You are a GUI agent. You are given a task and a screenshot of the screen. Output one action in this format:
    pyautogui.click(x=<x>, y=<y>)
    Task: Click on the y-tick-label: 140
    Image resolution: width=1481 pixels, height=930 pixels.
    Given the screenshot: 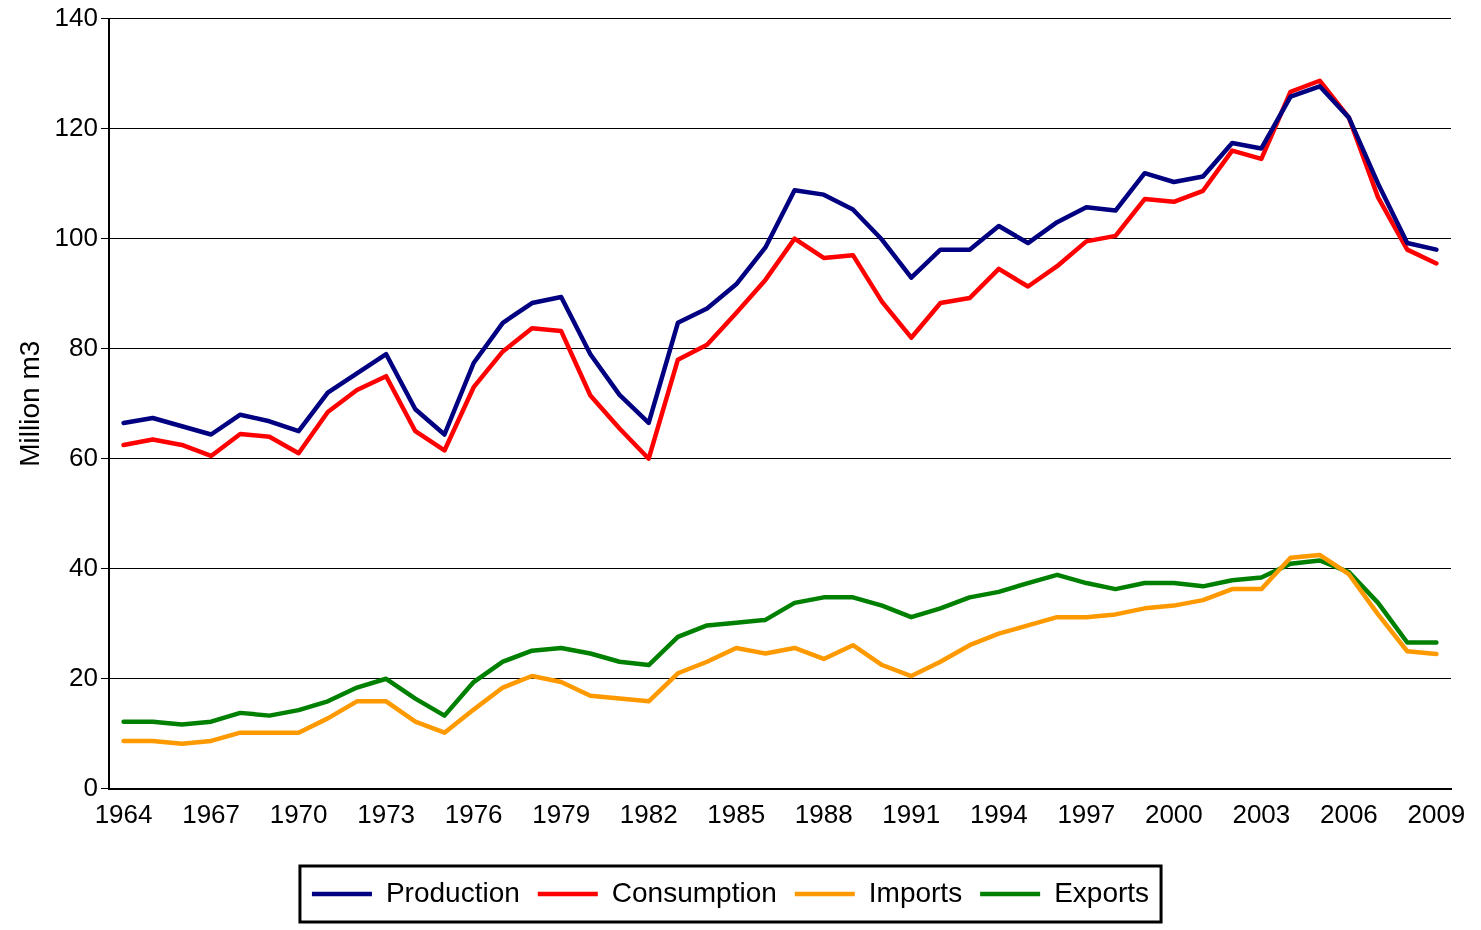 What is the action you would take?
    pyautogui.click(x=76, y=16)
    